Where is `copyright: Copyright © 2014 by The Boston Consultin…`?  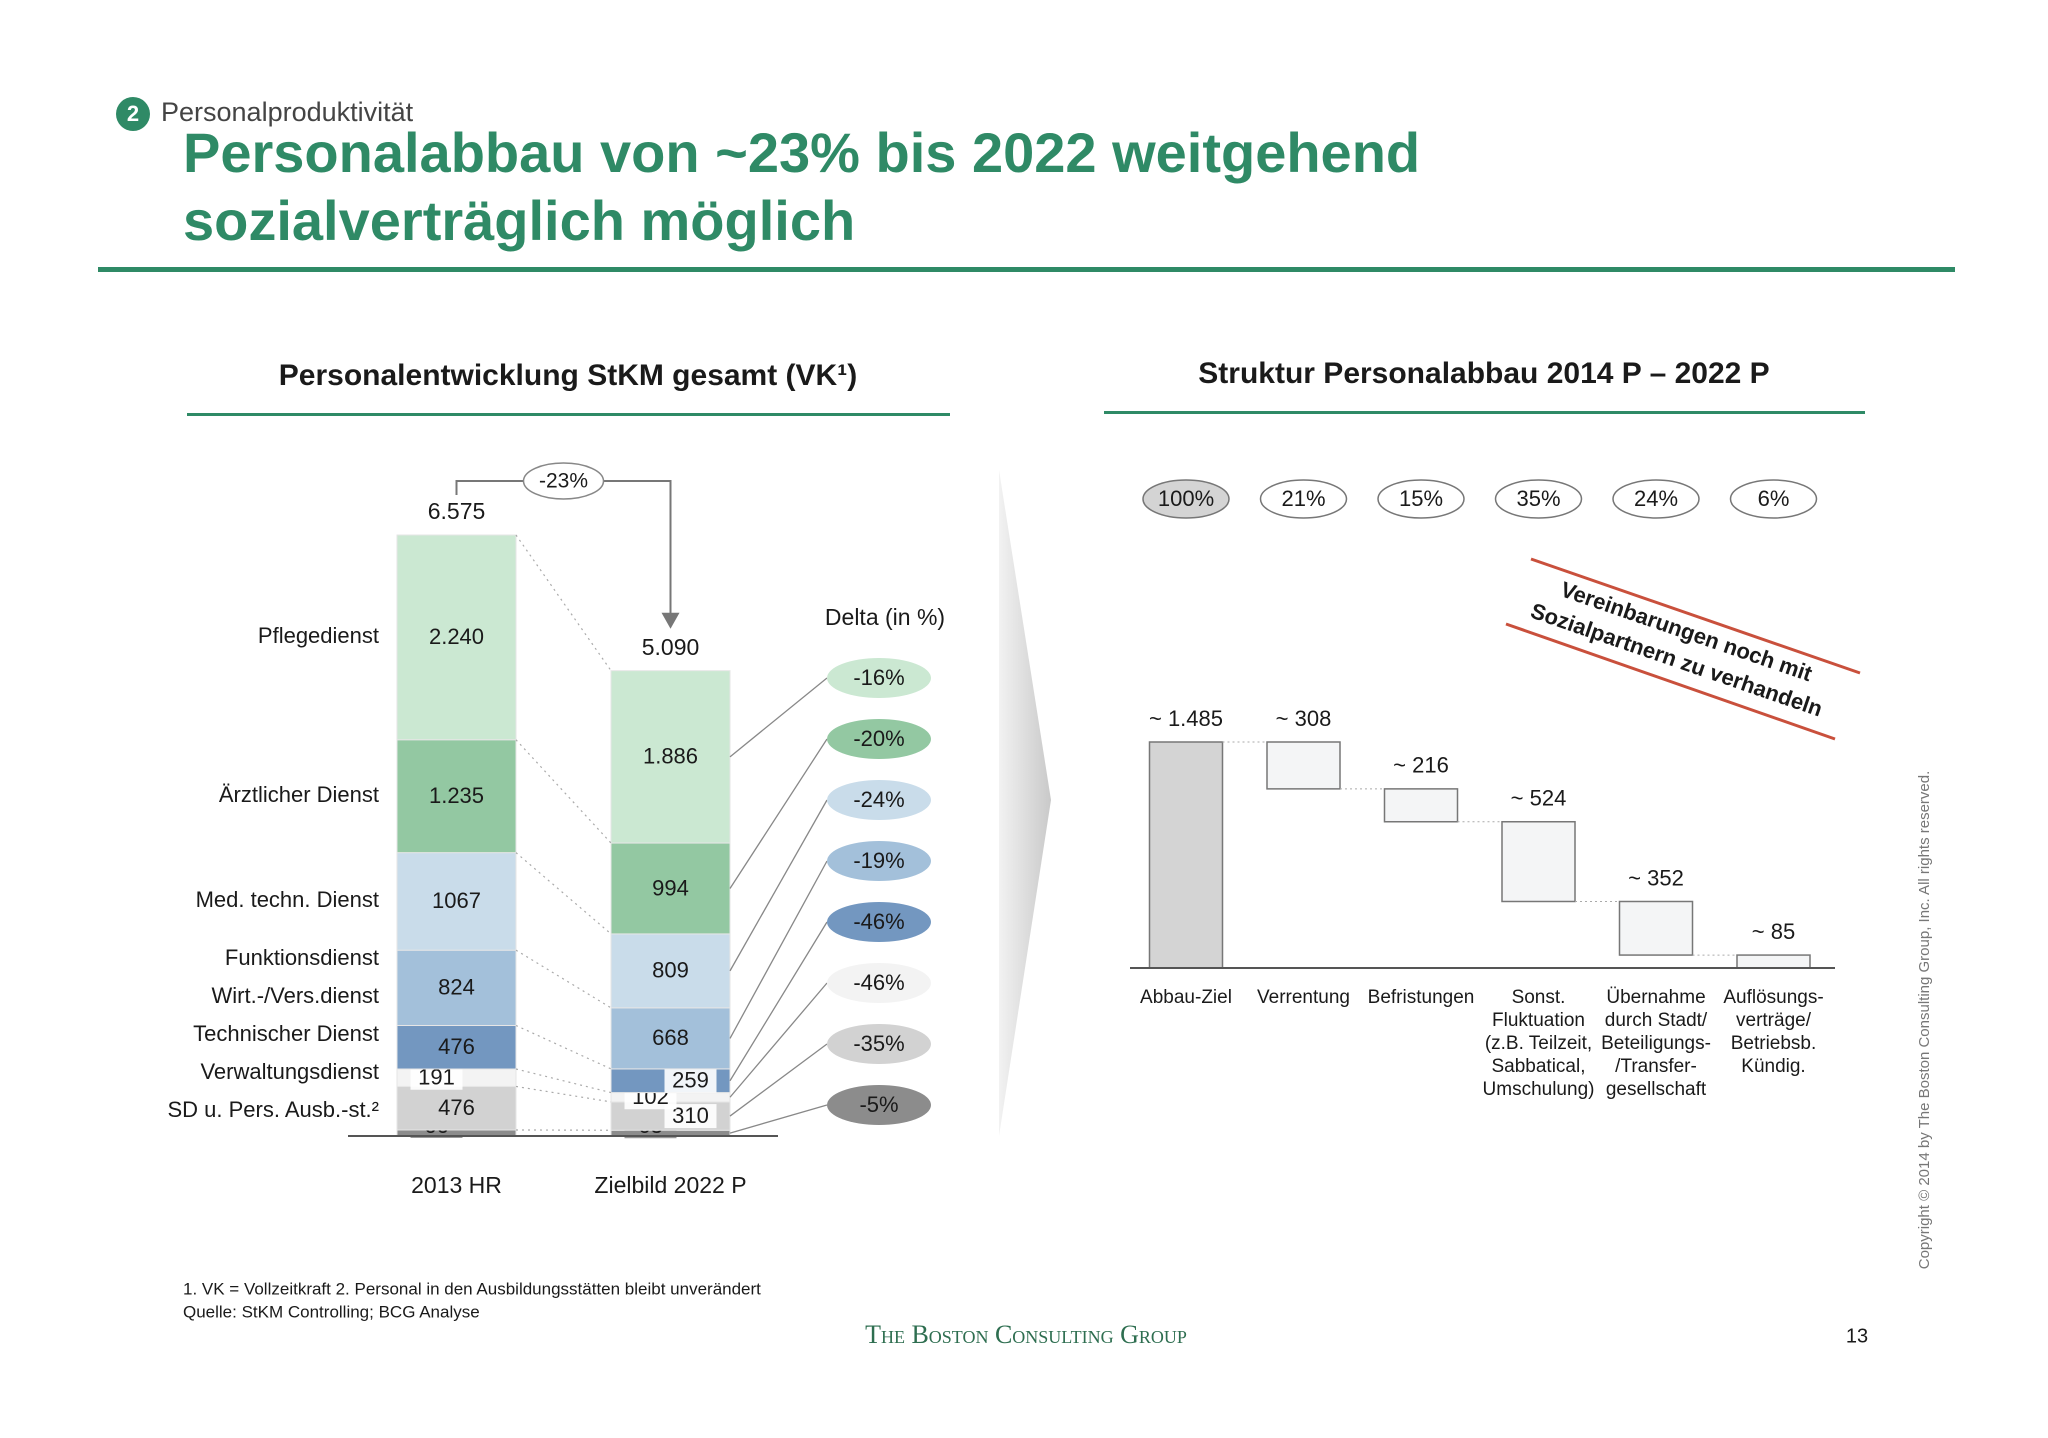
copyright: Copyright © 2014 by The Boston Consultin… is located at coordinates (1924, 1020).